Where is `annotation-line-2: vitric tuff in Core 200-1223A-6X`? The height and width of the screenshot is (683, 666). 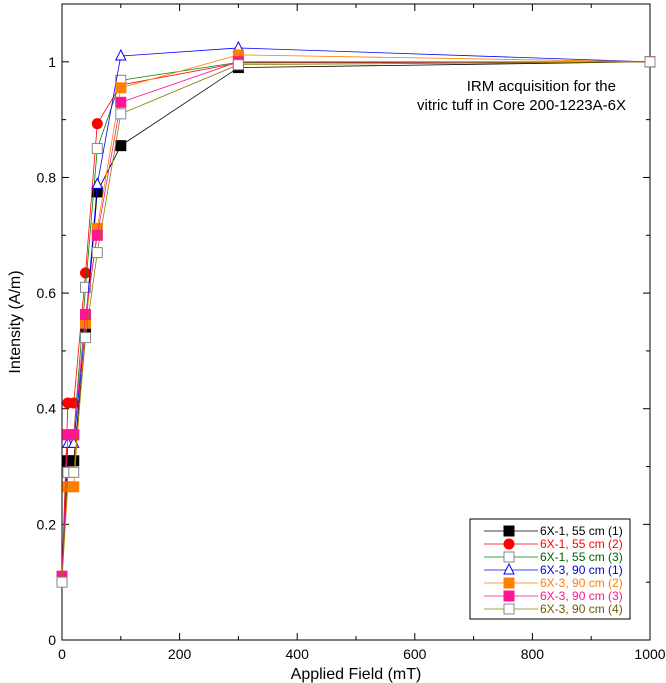 annotation-line-2: vitric tuff in Core 200-1223A-6X is located at coordinates (521, 105).